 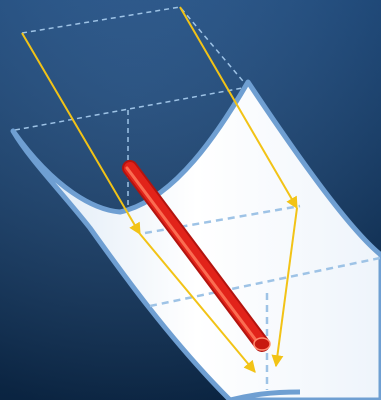 What do you see at coordinates (262, 344) in the screenshot?
I see `receiver-tube-end` at bounding box center [262, 344].